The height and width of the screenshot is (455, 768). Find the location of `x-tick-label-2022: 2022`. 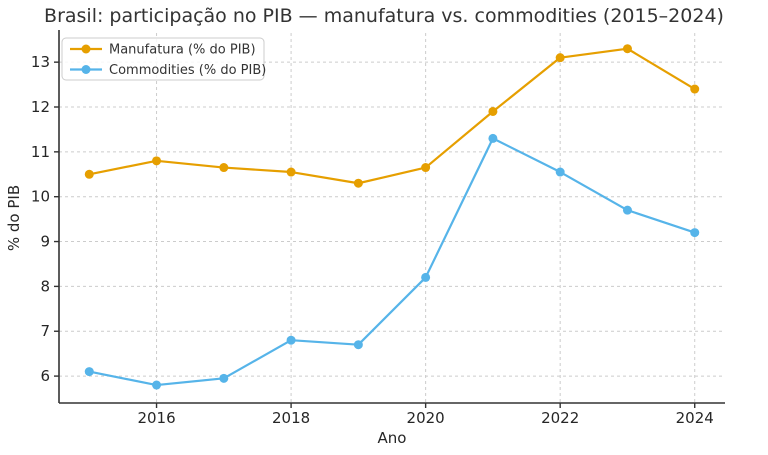

x-tick-label-2022: 2022 is located at coordinates (560, 418).